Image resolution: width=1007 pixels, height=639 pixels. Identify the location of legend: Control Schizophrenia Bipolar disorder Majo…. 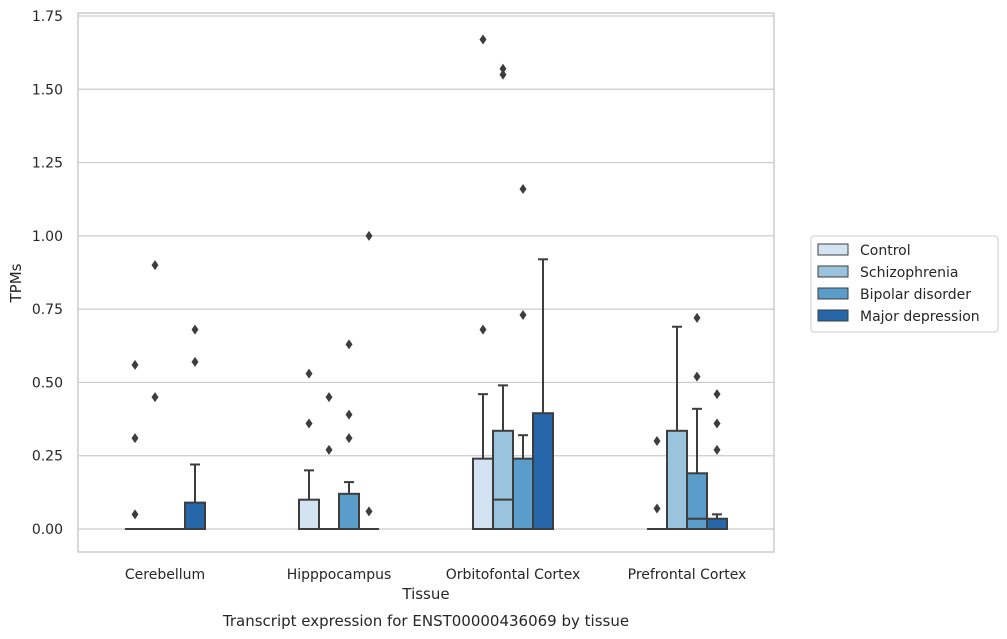
(904, 284).